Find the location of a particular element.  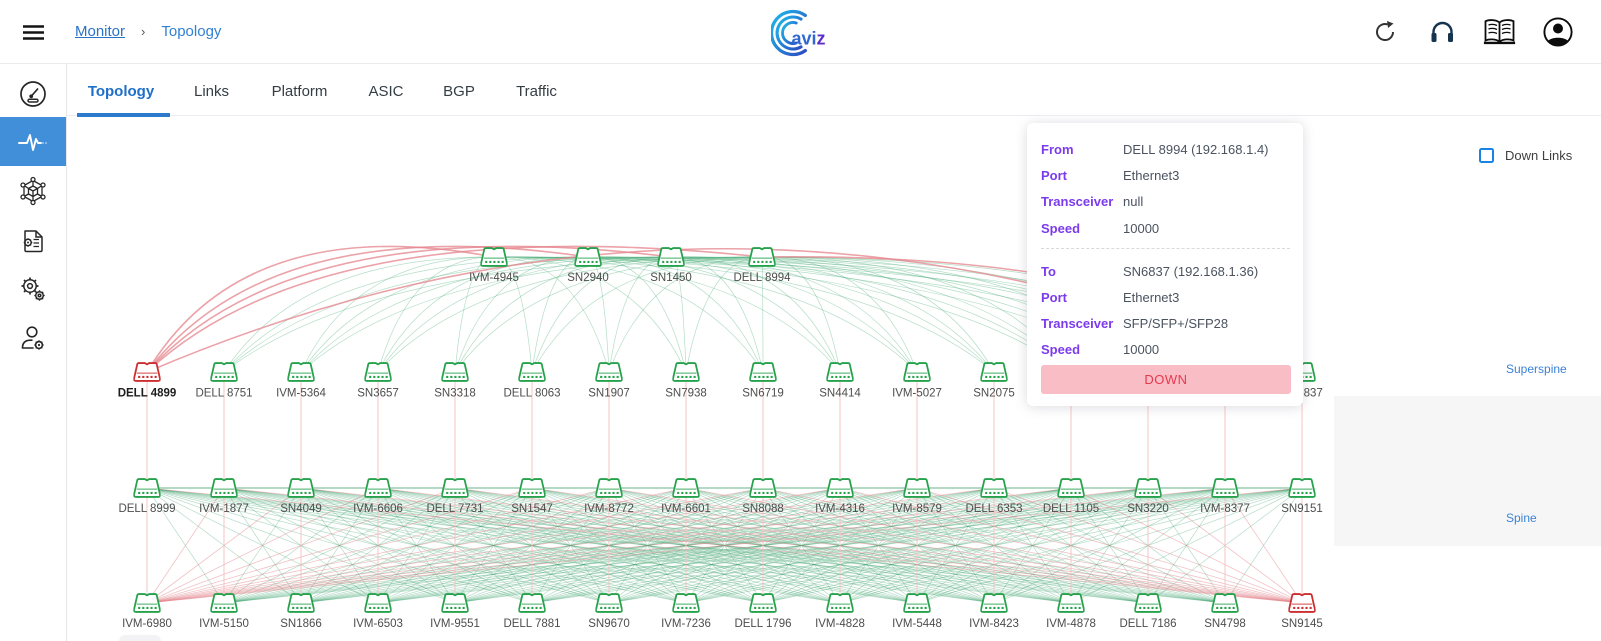

svg-text: SN4414 is located at coordinates (840, 394).